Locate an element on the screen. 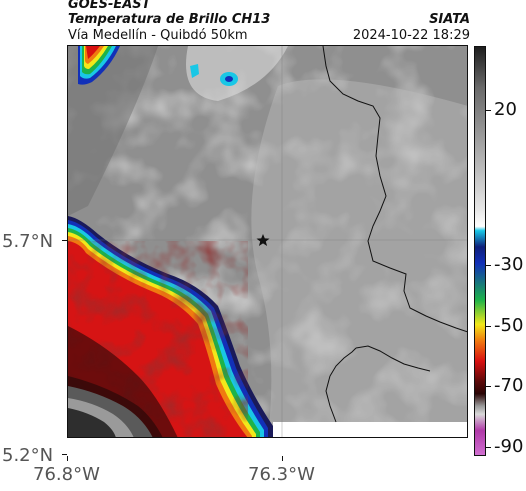 Image resolution: width=526 pixels, height=491 pixels. product-title: Temperatura de Brillo CH13 is located at coordinates (169, 19).